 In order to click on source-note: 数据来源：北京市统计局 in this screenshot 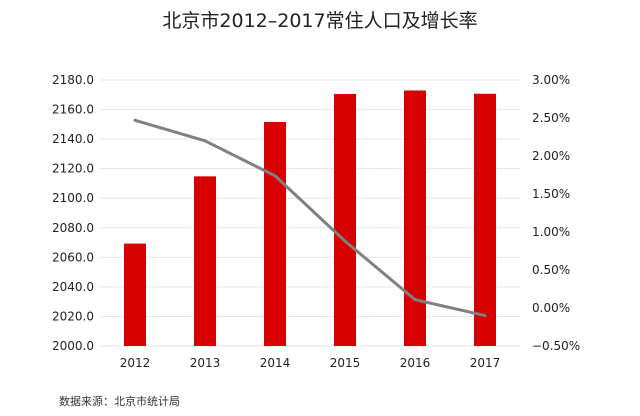, I will do `click(119, 401)`.